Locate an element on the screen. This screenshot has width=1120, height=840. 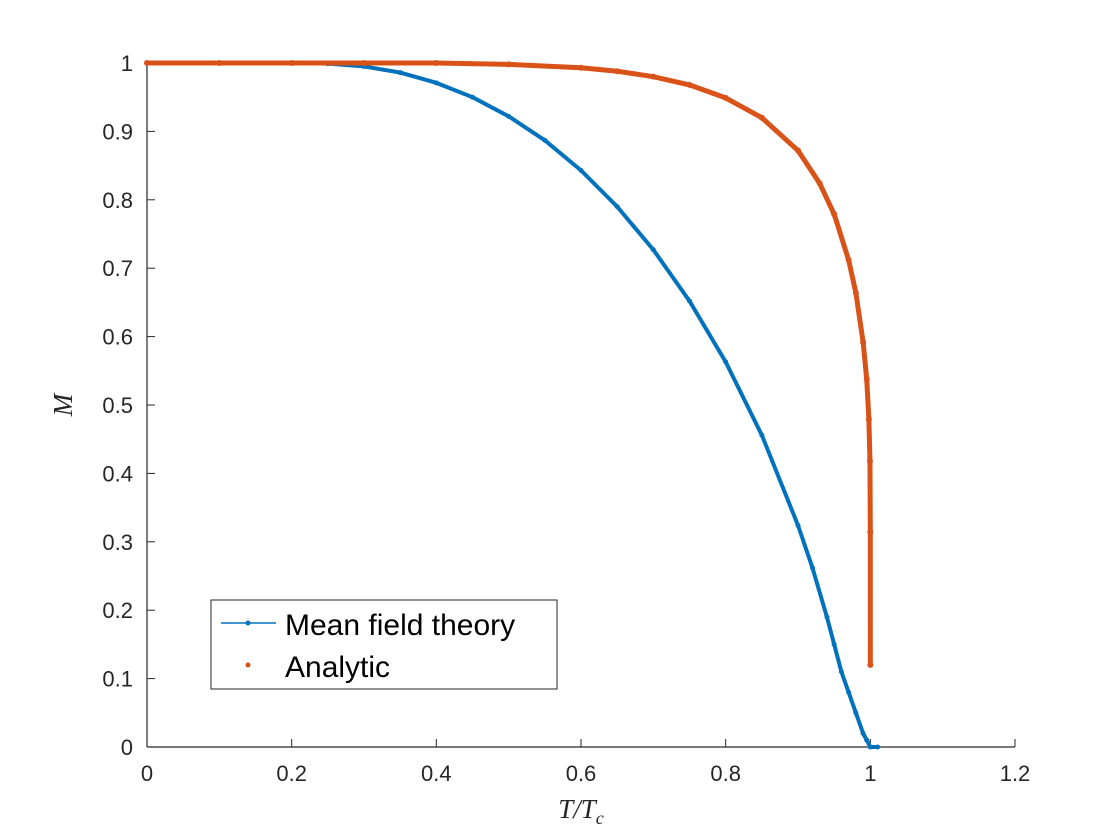
legend-label-analytic: Analytic is located at coordinates (337, 667).